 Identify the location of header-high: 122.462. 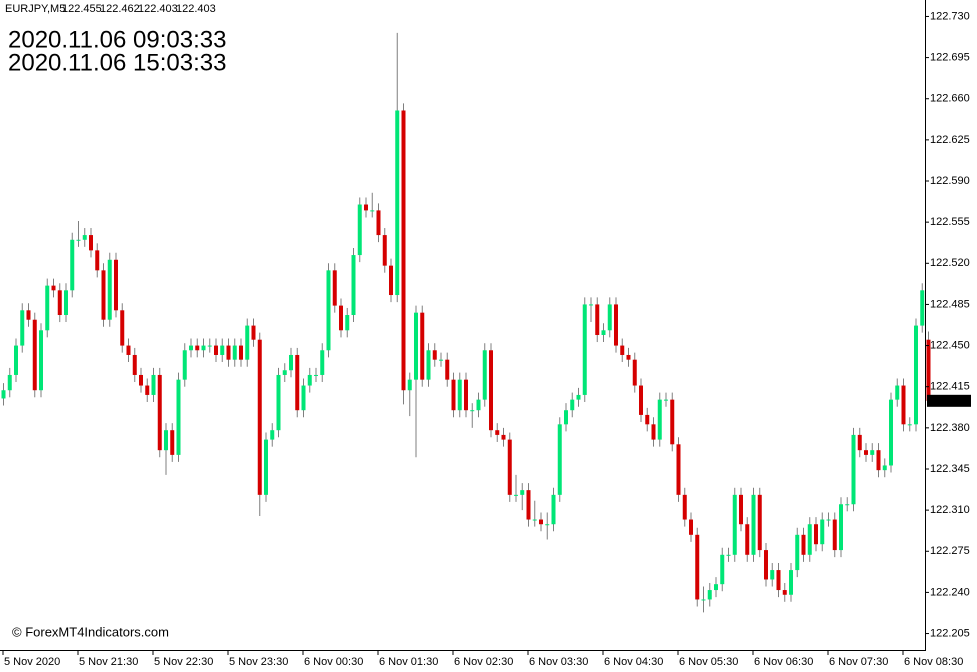
(120, 9).